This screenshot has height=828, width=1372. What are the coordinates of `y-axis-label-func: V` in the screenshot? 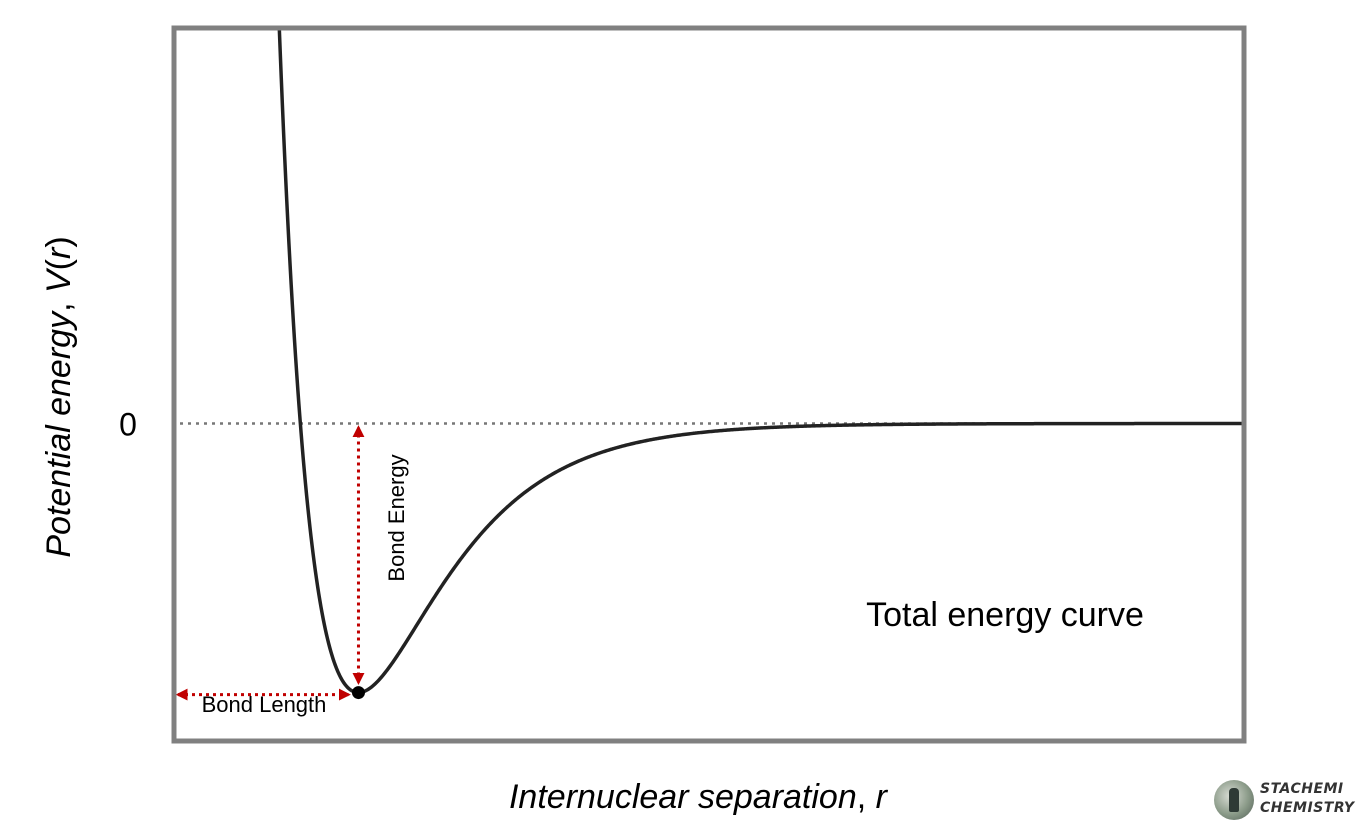 It's located at (59, 280).